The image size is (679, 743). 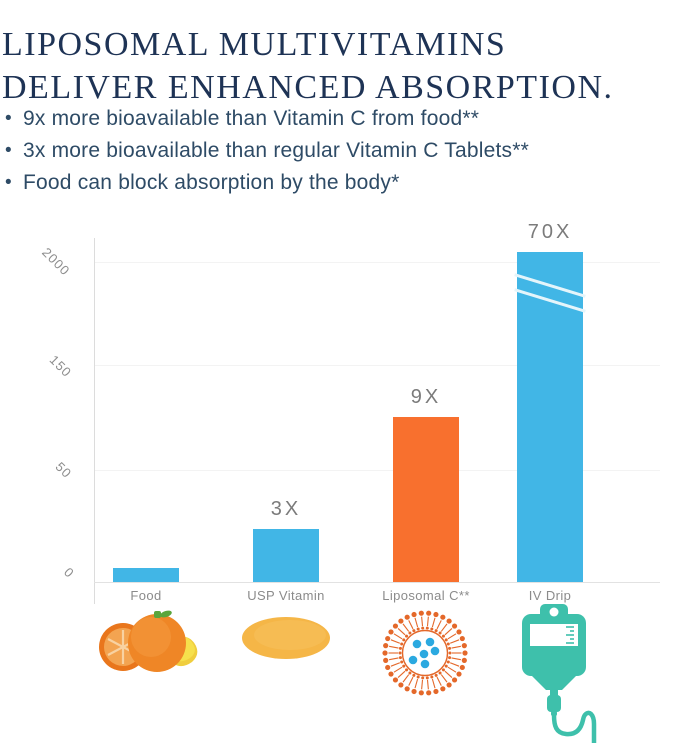 I want to click on title-line-2: DELIVER ENHANCED ABSORPTION., so click(x=308, y=87).